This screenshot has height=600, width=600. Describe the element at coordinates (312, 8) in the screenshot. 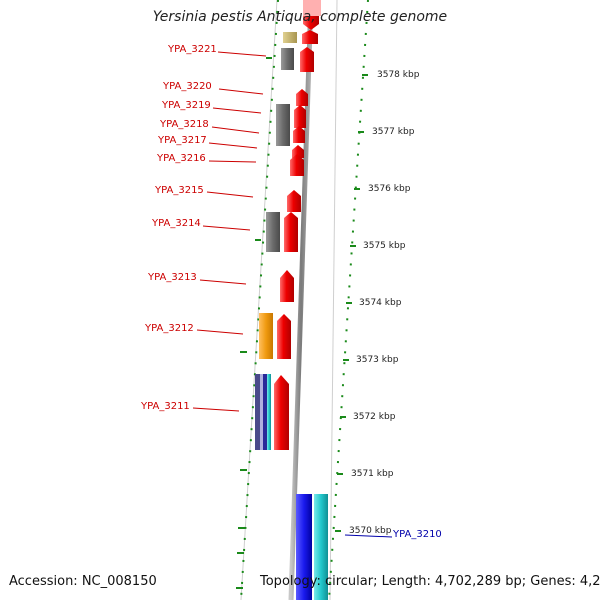

I see `top-pink-feature` at that location.